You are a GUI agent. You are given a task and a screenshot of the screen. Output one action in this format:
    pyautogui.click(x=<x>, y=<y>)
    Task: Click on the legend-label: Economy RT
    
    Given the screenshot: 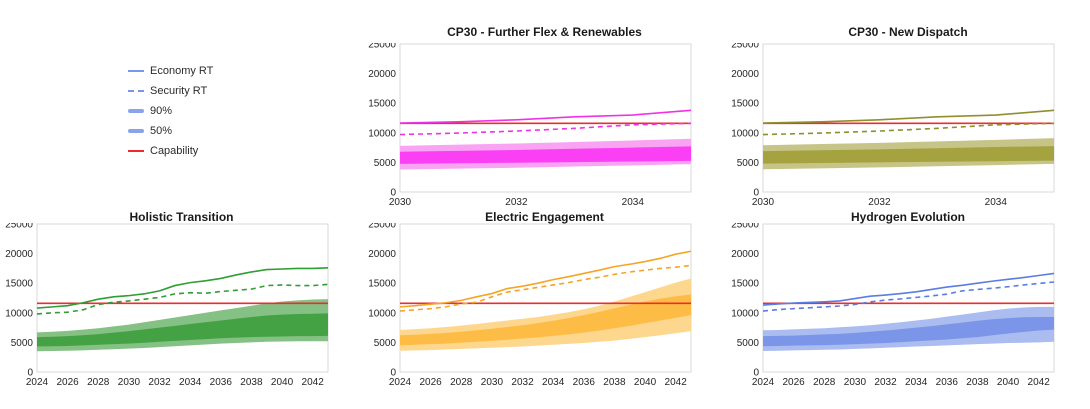 What is the action you would take?
    pyautogui.click(x=182, y=71)
    